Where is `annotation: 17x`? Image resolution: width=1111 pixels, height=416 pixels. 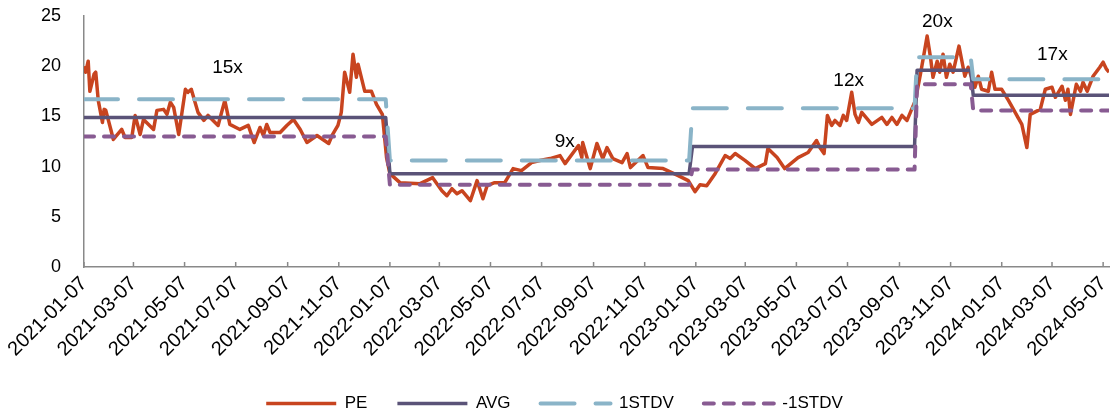
annotation: 17x is located at coordinates (1053, 54).